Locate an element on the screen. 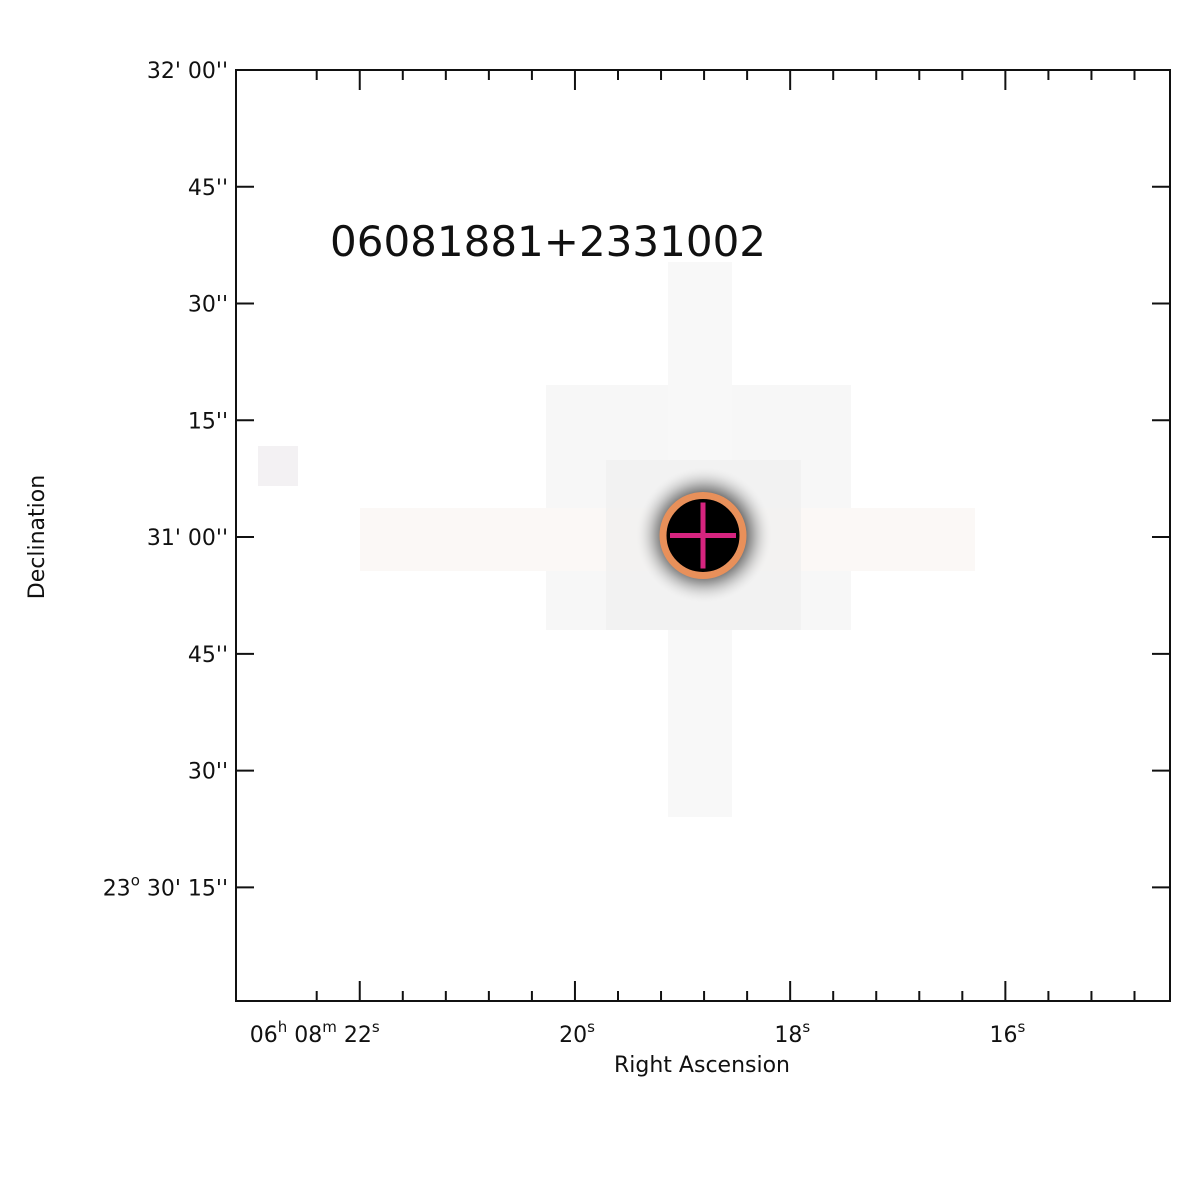  tick-label-sup: h is located at coordinates (283, 1027).